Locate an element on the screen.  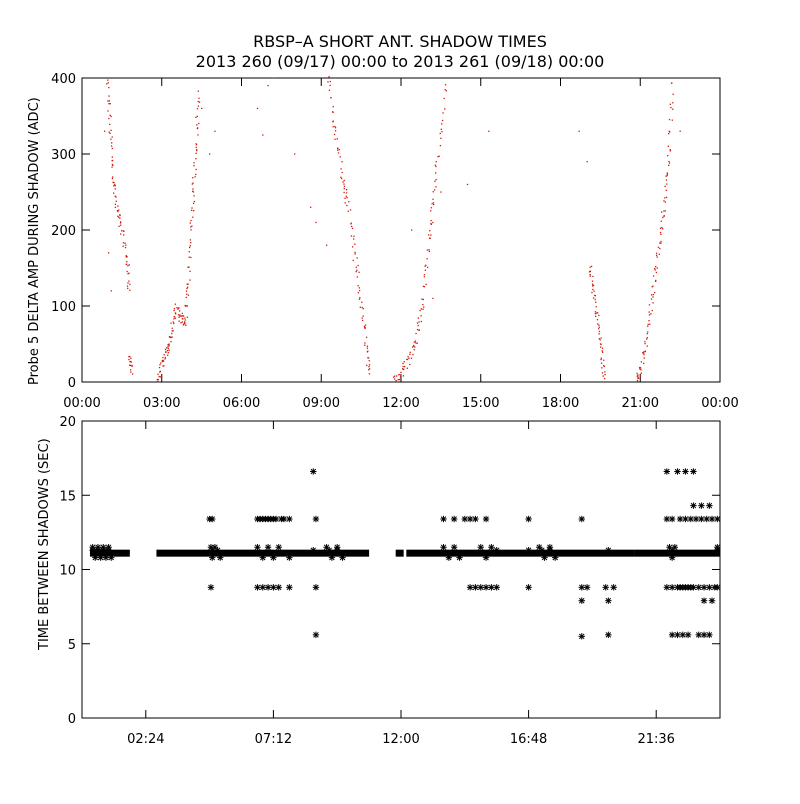
bottom-y-tick-label: 0 is located at coordinates (72, 719).